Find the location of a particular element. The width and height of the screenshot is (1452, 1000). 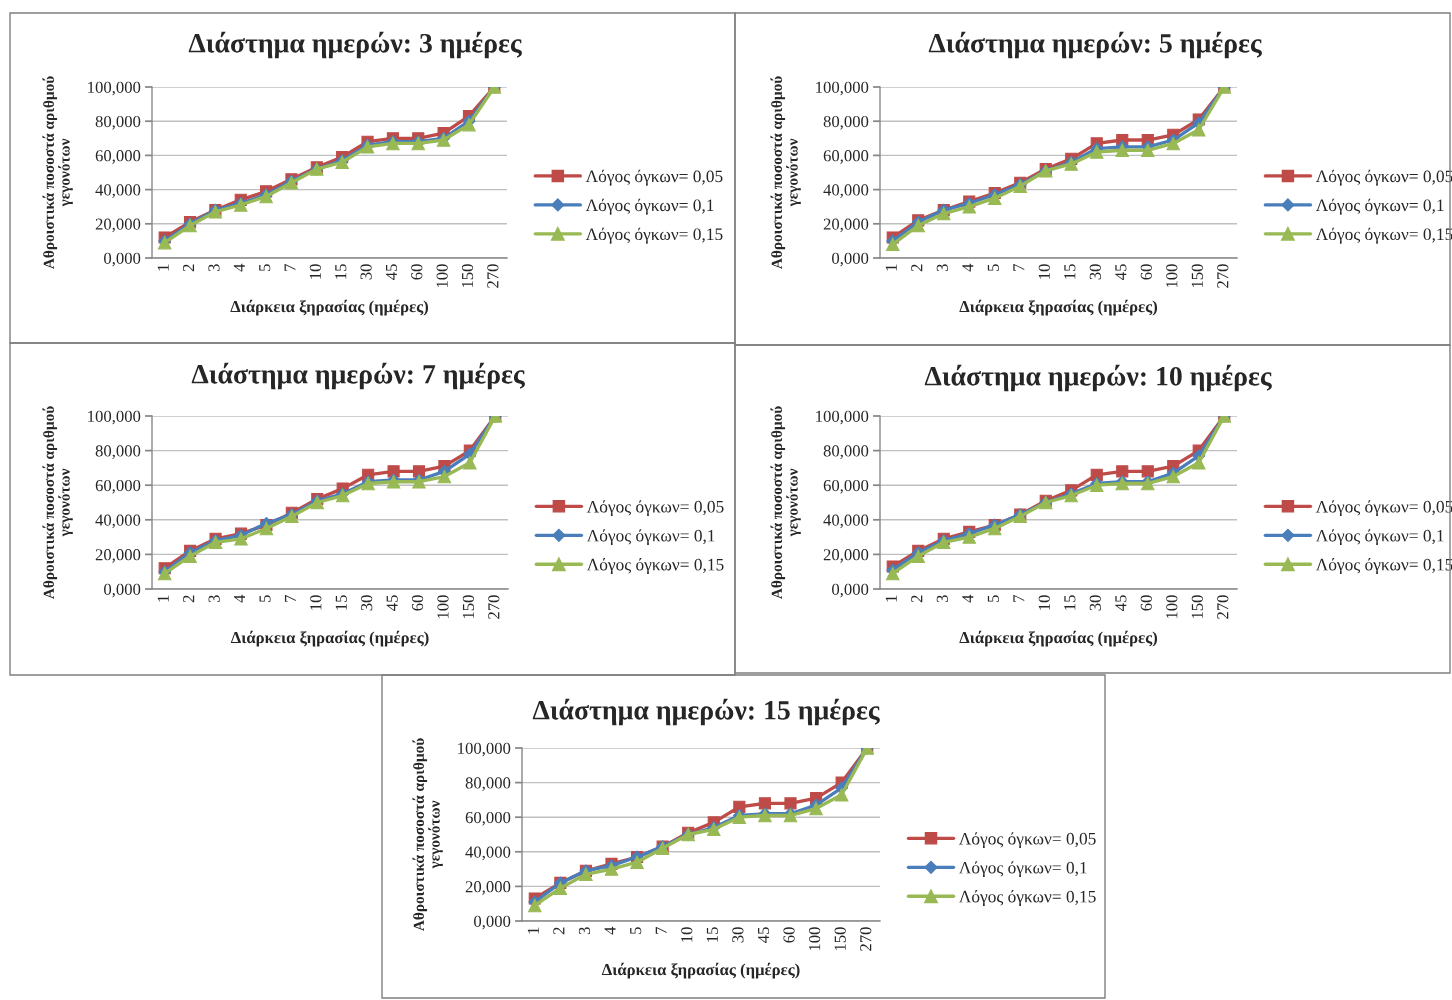

chart-title: Διάστημα ημερών: 3 ημέρες is located at coordinates (355, 45).